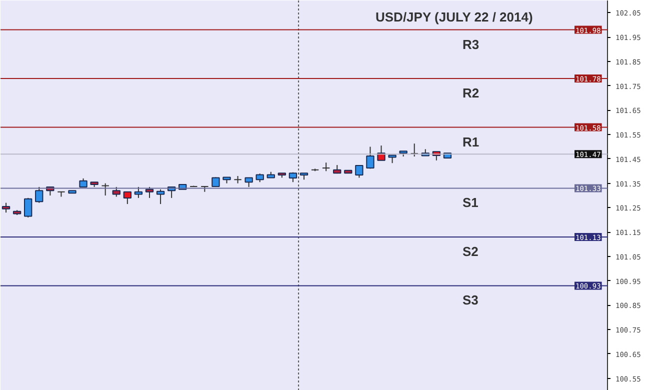  Describe the element at coordinates (470, 202) in the screenshot. I see `ref-line-label: S1` at that location.